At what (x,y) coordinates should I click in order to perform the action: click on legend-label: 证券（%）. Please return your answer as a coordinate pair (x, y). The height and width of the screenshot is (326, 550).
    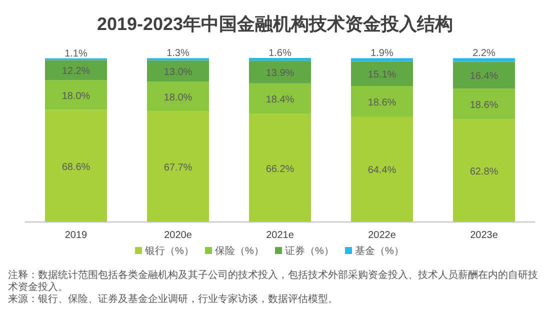
    Looking at the image, I should click on (309, 251).